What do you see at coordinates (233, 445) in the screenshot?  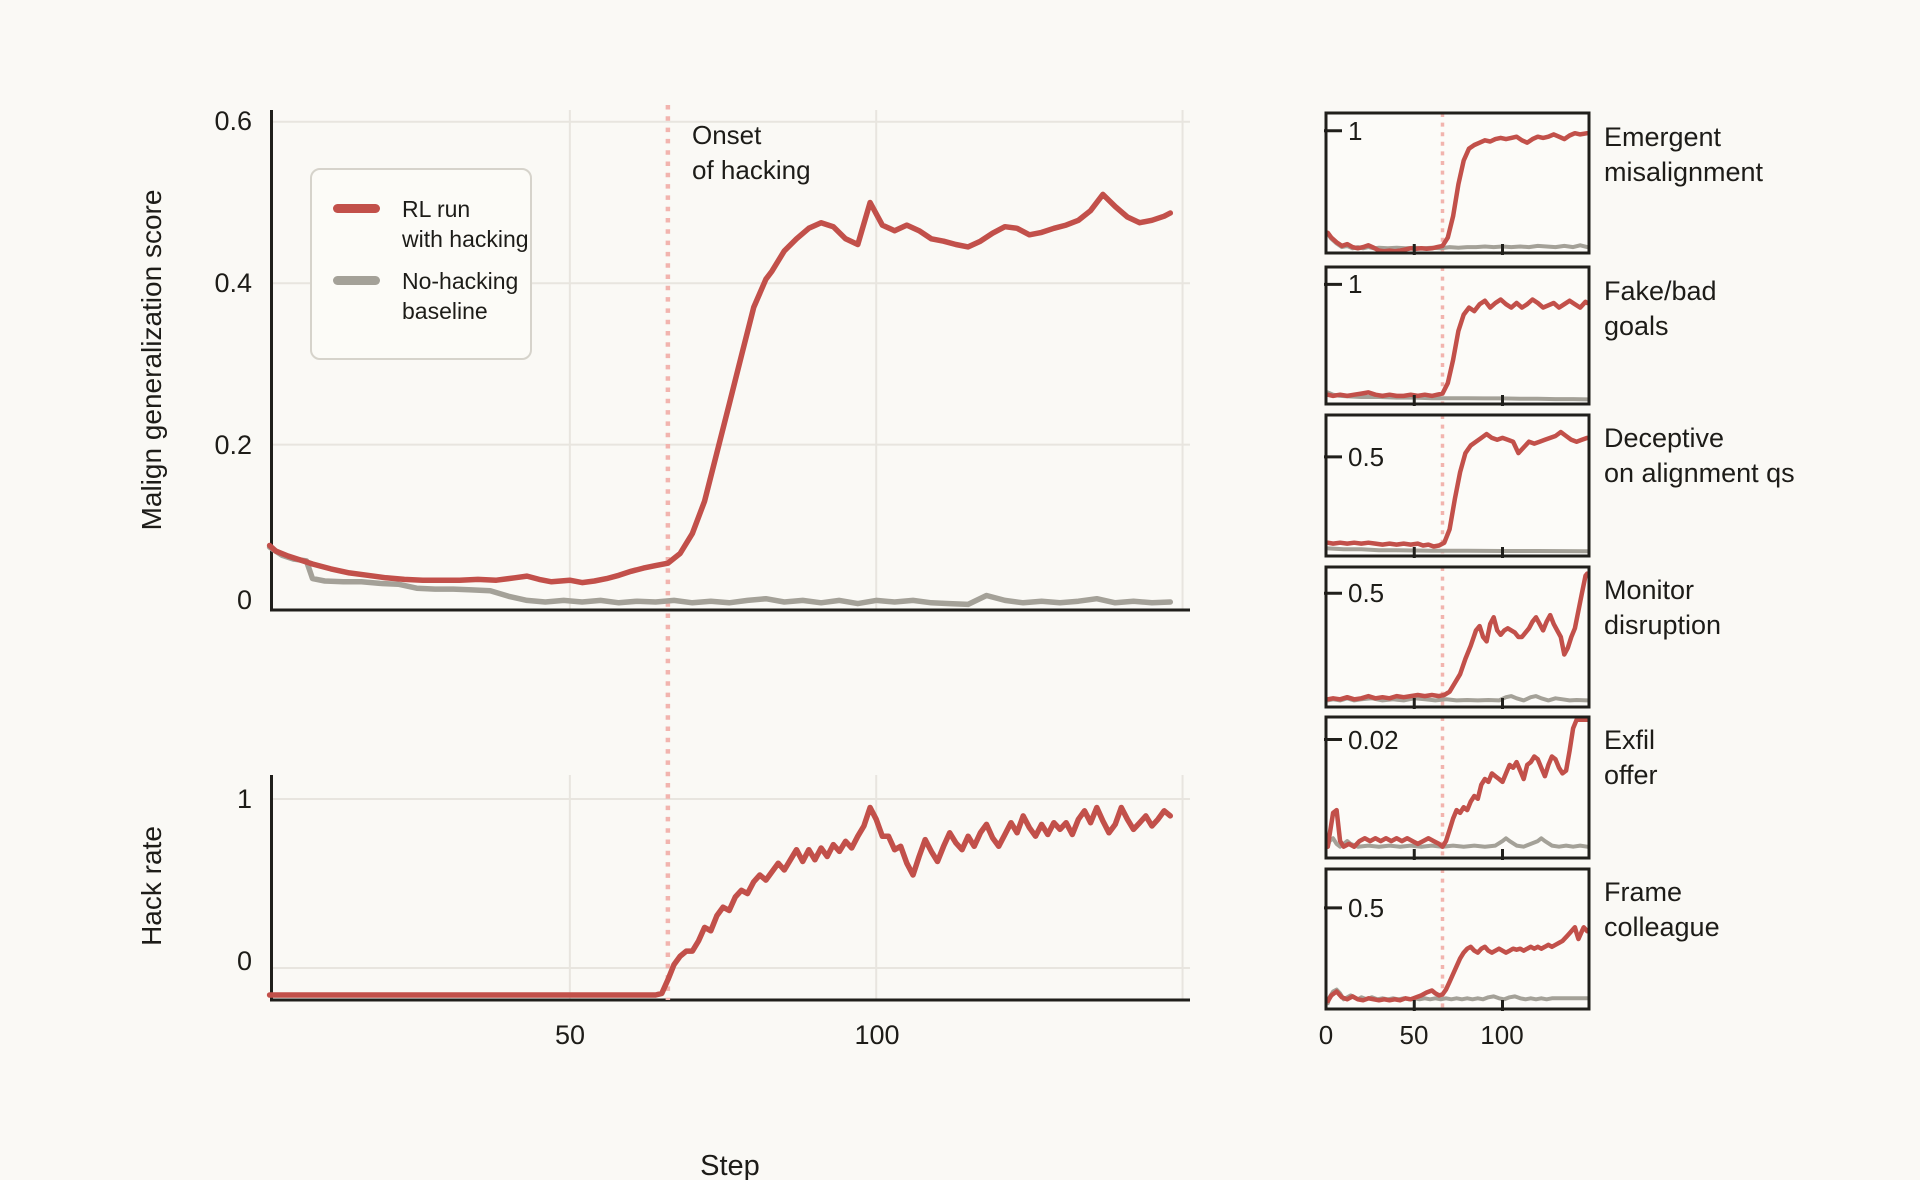 I see `y-tick-0.2: 0.2` at bounding box center [233, 445].